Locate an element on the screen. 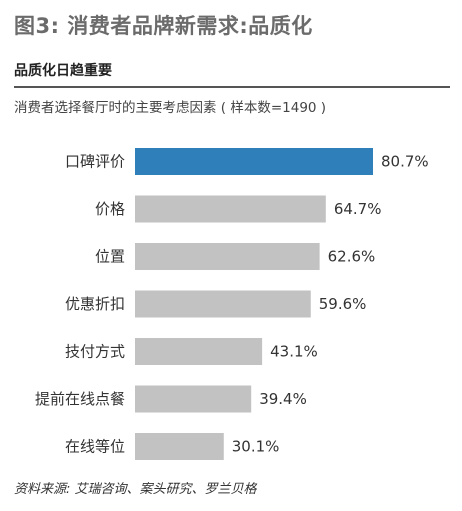 This screenshot has width=462, height=511. value-label: 43.1% is located at coordinates (294, 352).